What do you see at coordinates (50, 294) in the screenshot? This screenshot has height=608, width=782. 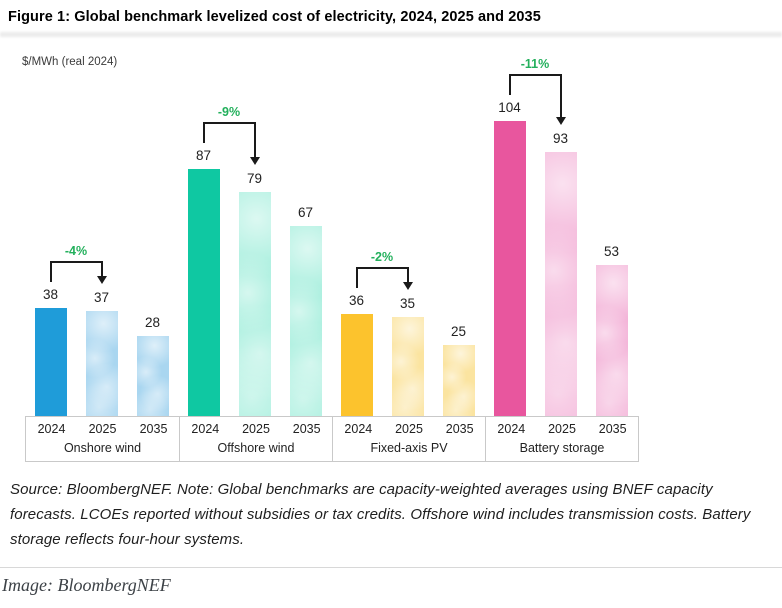 I see `bar-value-label: 38` at bounding box center [50, 294].